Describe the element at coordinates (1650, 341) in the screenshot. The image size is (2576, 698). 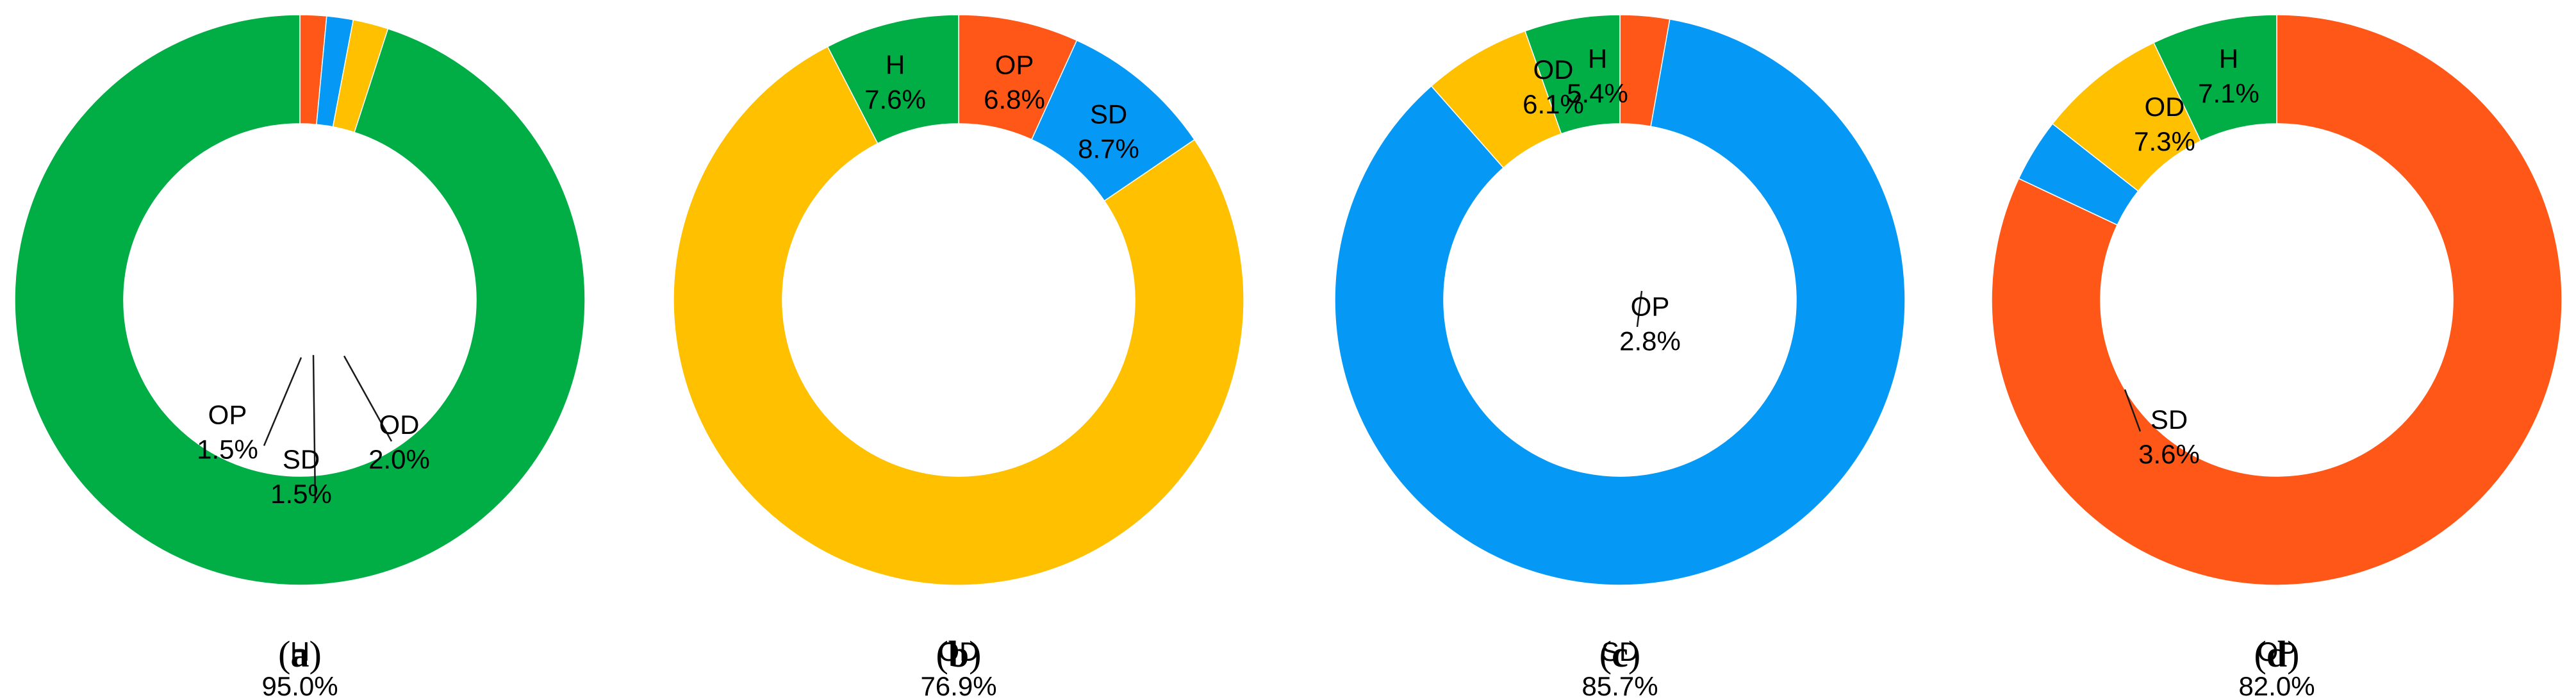
I see `slice-value-label: 2.8%` at that location.